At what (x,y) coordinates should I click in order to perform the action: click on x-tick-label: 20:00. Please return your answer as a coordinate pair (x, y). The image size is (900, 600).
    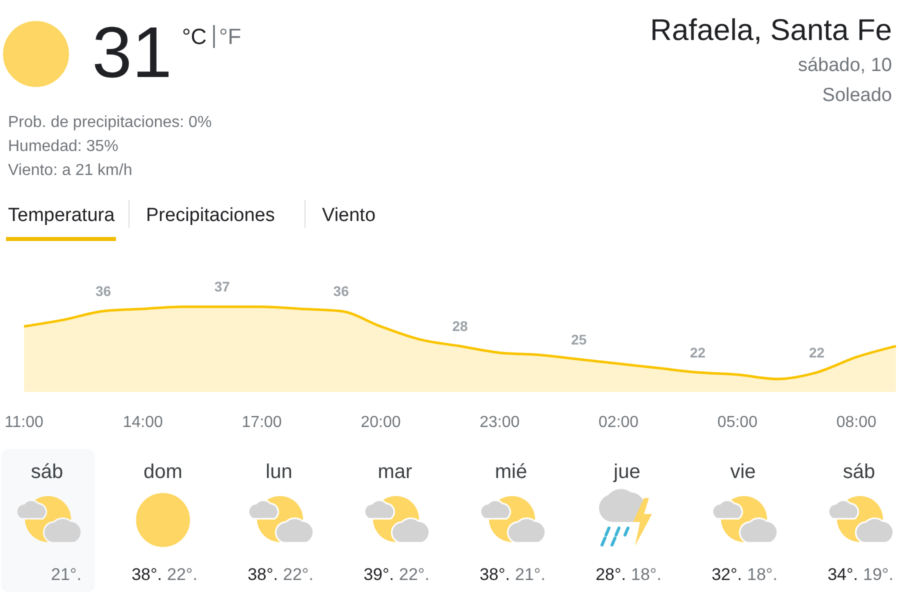
    Looking at the image, I should click on (380, 422).